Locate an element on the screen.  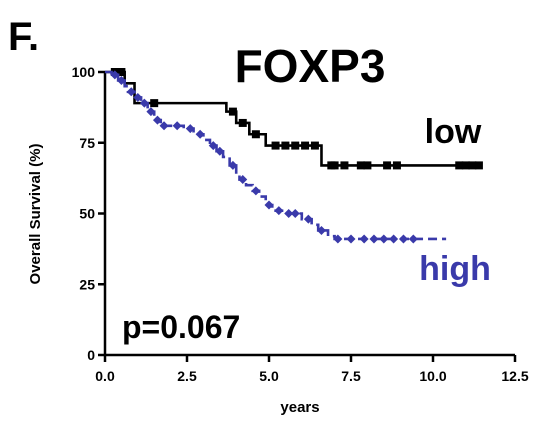
y-tick-label: 0 is located at coordinates (91, 355).